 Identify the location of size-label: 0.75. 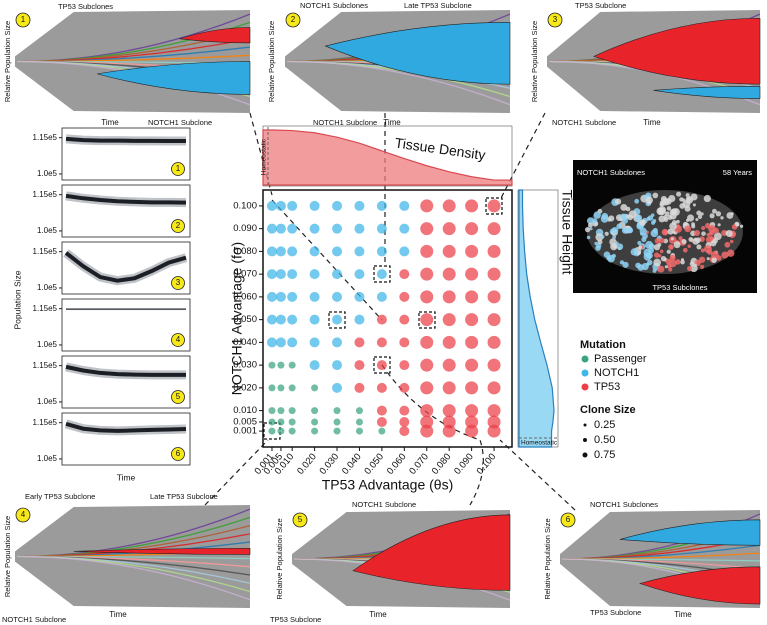
(604, 455).